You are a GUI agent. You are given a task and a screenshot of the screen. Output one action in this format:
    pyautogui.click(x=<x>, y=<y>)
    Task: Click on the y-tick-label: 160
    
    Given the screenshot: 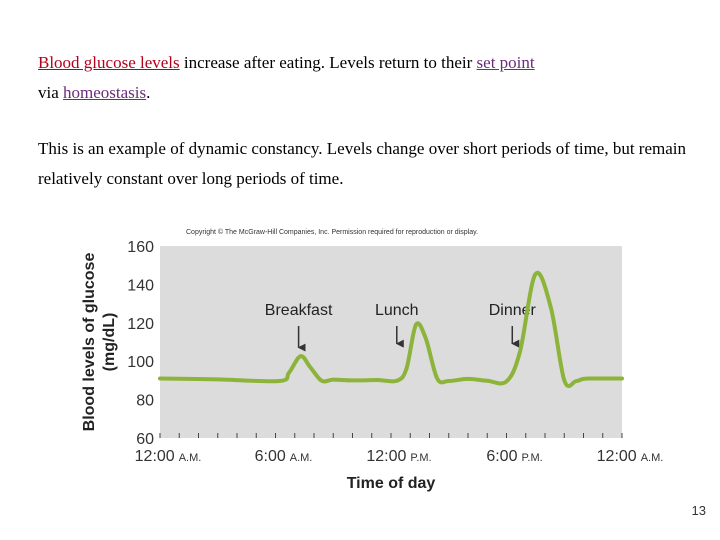 What is the action you would take?
    pyautogui.click(x=140, y=247)
    